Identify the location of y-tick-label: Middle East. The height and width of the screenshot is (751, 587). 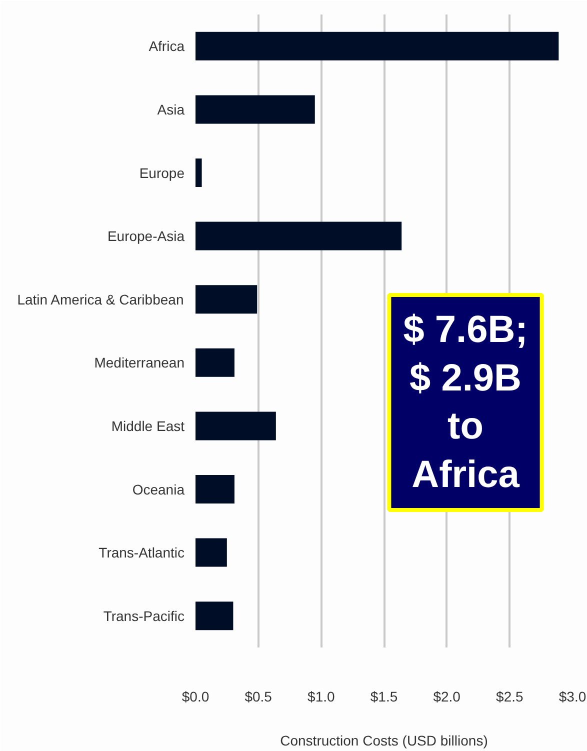
(148, 426).